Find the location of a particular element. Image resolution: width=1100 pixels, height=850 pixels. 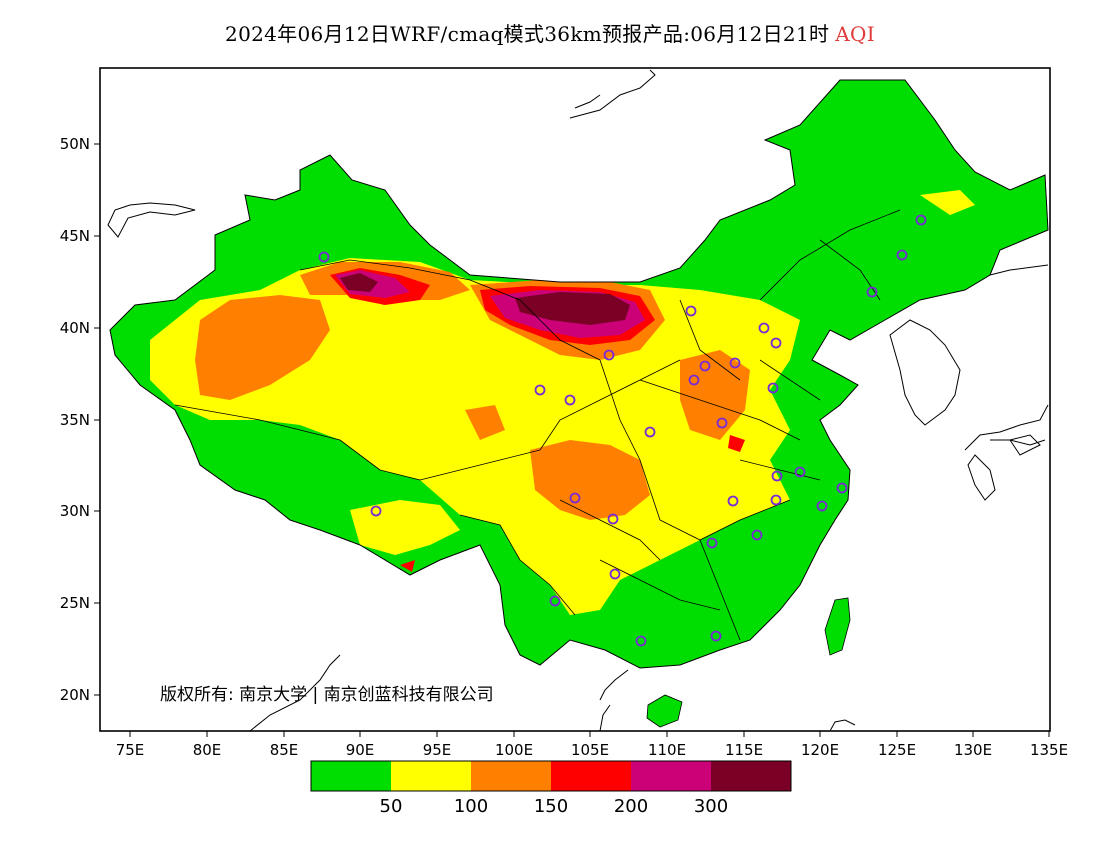

color-legend: 50 100 150 200 300 is located at coordinates (551, 788).